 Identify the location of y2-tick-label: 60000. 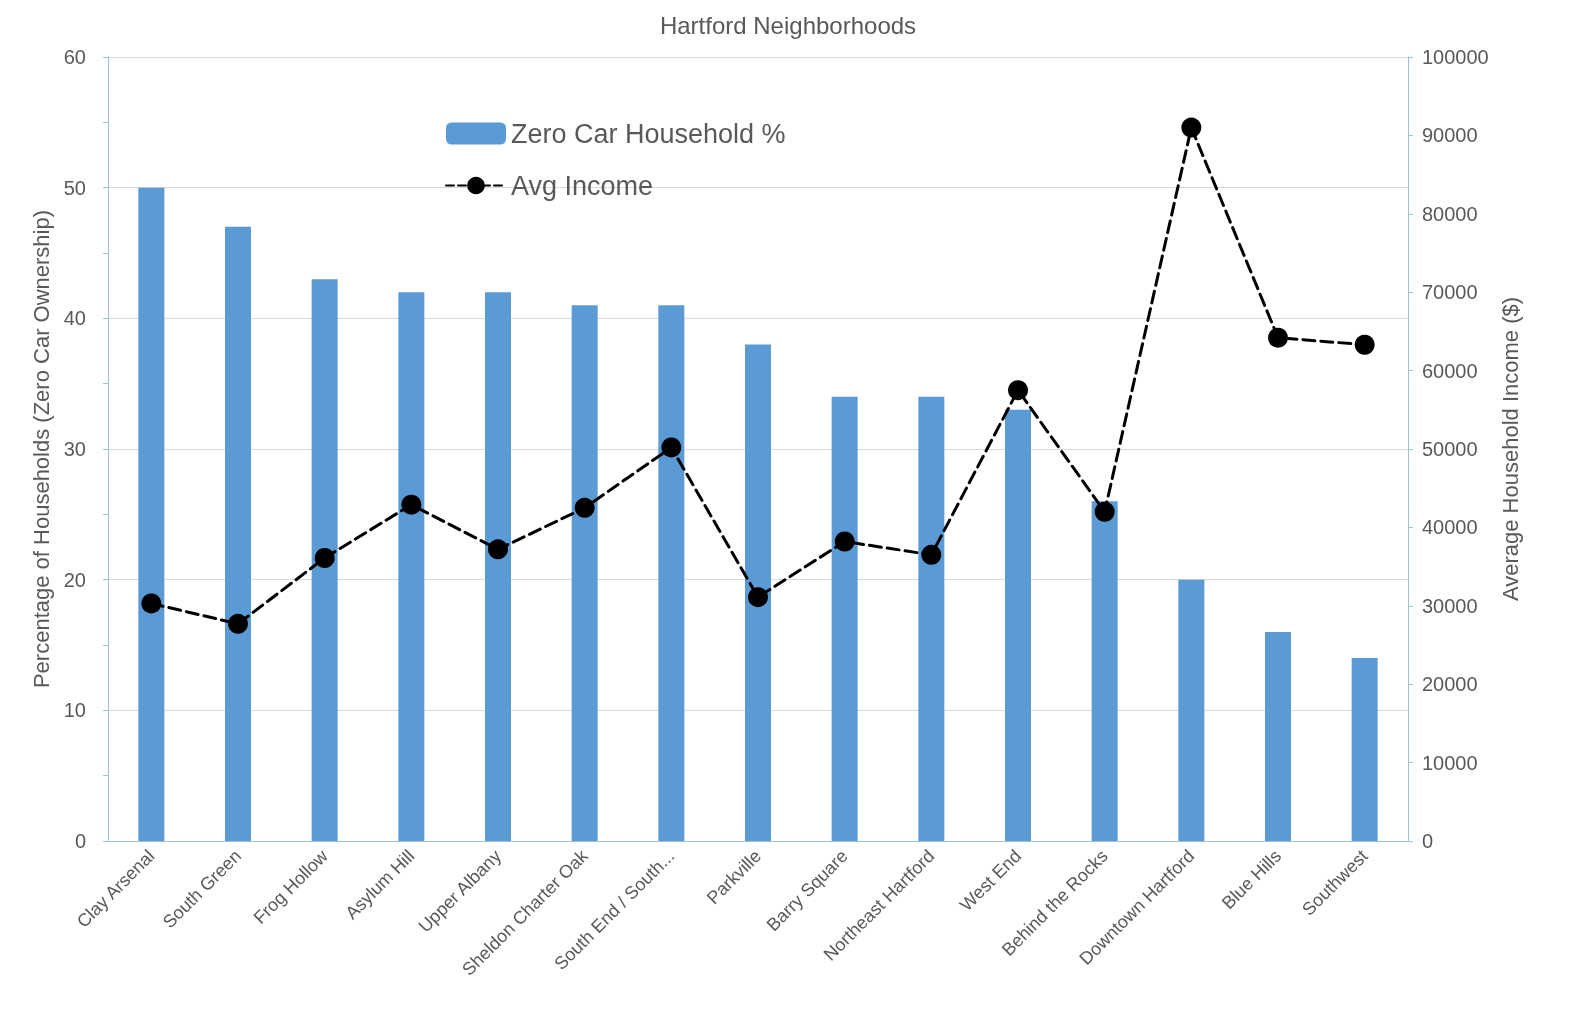
(1450, 370).